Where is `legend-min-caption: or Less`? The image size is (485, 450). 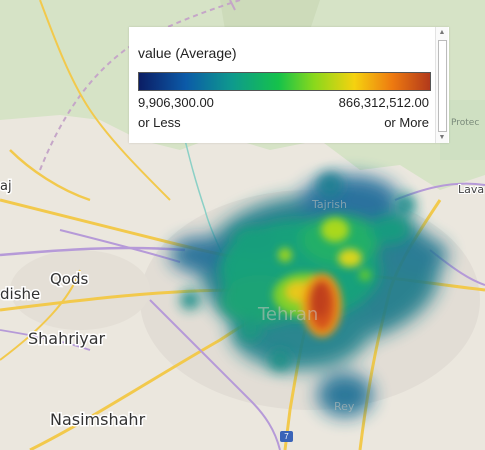
legend-min-caption: or Less is located at coordinates (159, 122).